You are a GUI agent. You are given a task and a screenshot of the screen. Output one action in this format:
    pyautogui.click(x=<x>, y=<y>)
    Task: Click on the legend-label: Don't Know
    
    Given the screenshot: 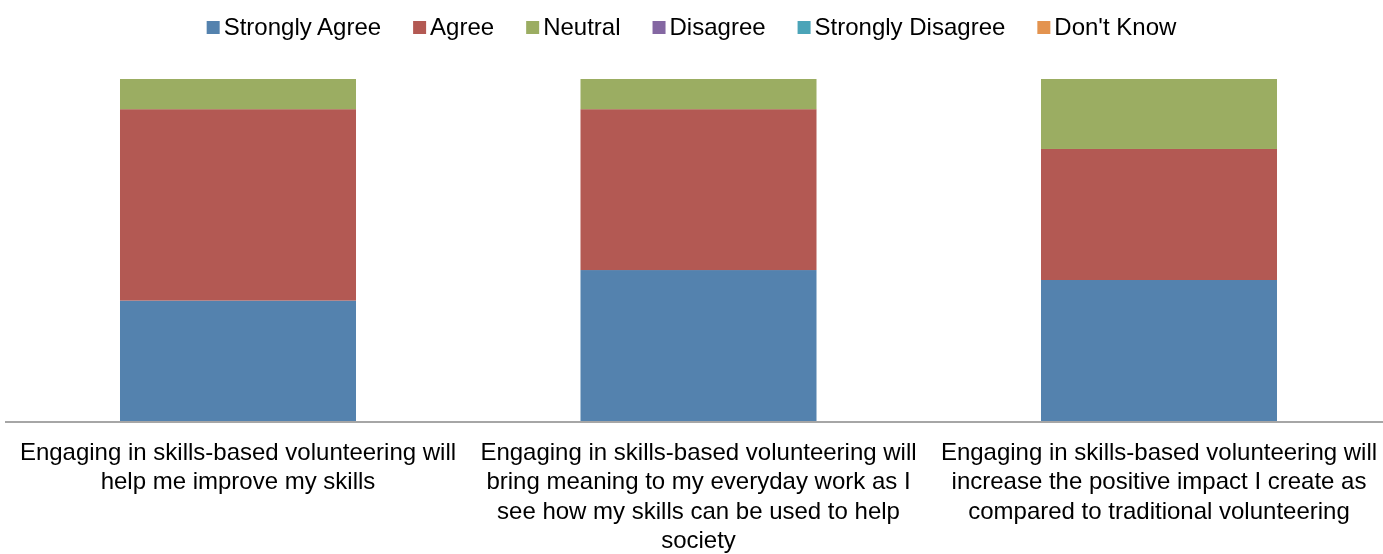 What is the action you would take?
    pyautogui.click(x=1115, y=26)
    